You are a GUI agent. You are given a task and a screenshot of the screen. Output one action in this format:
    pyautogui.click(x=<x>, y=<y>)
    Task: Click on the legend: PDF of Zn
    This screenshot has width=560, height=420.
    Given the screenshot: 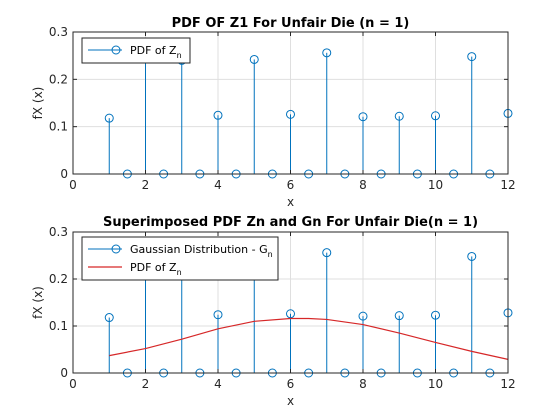 What is the action you would take?
    pyautogui.click(x=136, y=50)
    